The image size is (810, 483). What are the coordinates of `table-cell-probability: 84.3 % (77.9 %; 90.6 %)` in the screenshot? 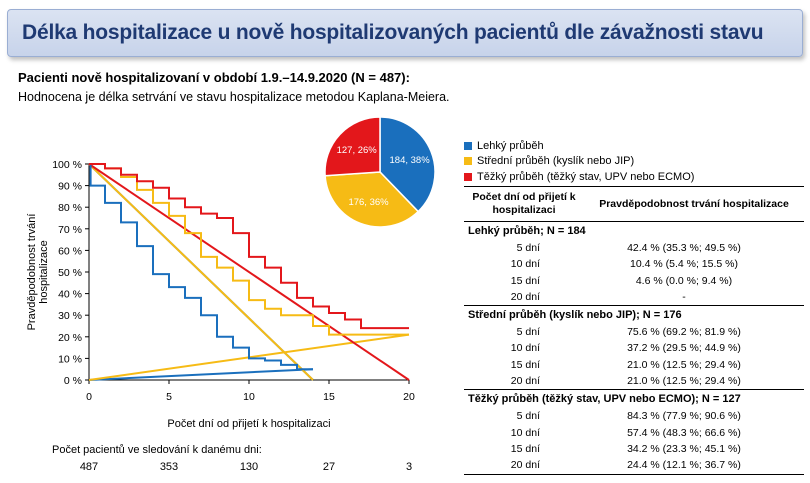 It's located at (684, 416).